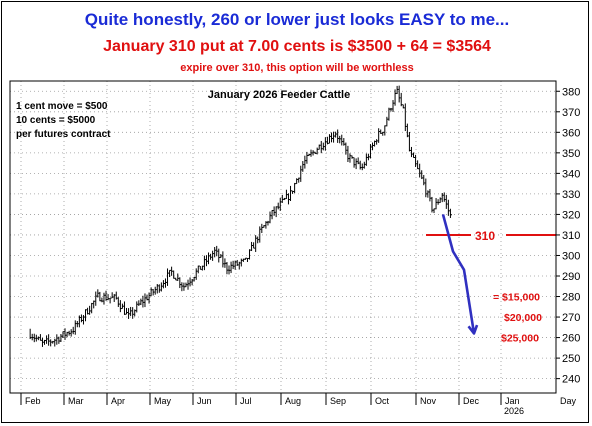 This screenshot has height=426, width=592. Describe the element at coordinates (571, 154) in the screenshot. I see `y-tick-label: 350` at that location.